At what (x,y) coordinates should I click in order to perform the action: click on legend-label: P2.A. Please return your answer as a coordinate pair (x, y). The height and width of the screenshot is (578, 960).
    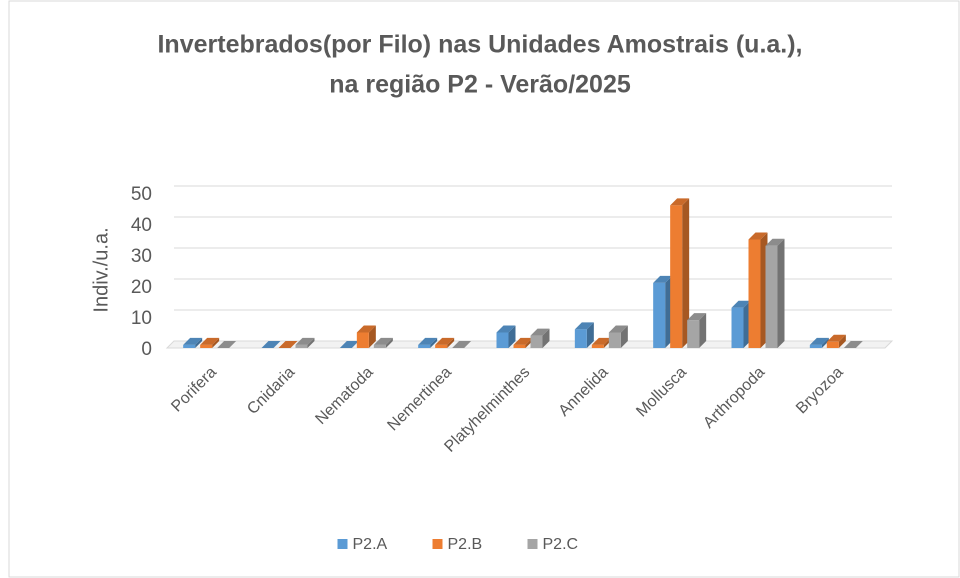
    Looking at the image, I should click on (370, 544).